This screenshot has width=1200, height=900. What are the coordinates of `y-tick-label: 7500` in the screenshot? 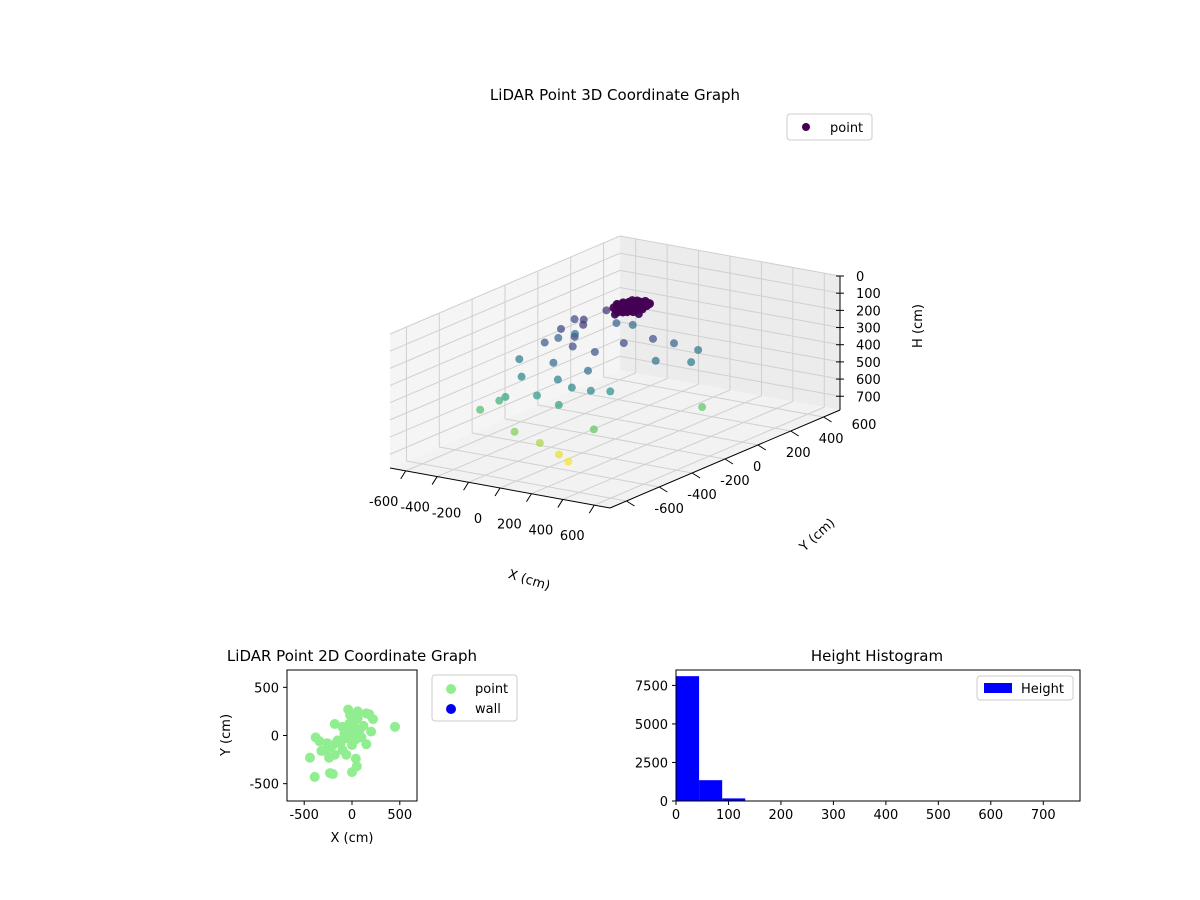 It's located at (651, 686).